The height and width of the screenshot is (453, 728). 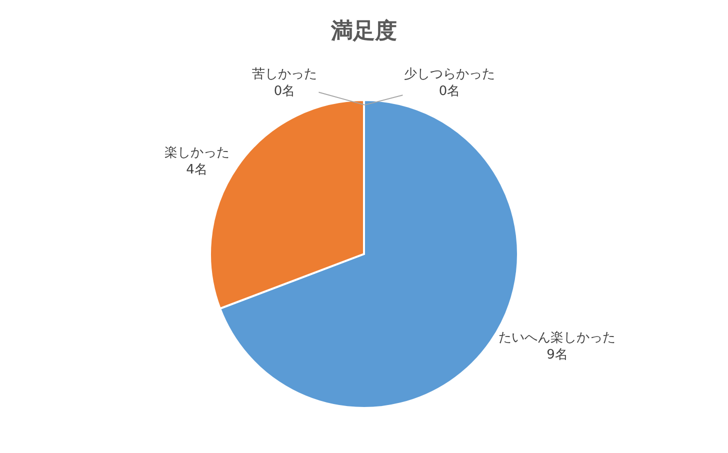 I want to click on chart-title: 満足度, so click(x=363, y=31).